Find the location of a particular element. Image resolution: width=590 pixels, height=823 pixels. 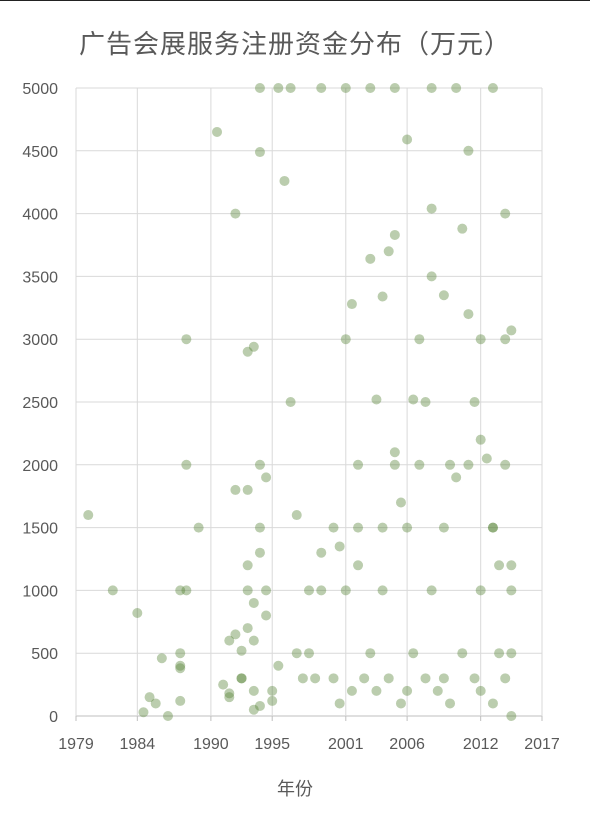

y-axis-ticks: 0 500 1000 1500 2000 2500 3000 3500 4000 4500 5000 is located at coordinates (40, 403).